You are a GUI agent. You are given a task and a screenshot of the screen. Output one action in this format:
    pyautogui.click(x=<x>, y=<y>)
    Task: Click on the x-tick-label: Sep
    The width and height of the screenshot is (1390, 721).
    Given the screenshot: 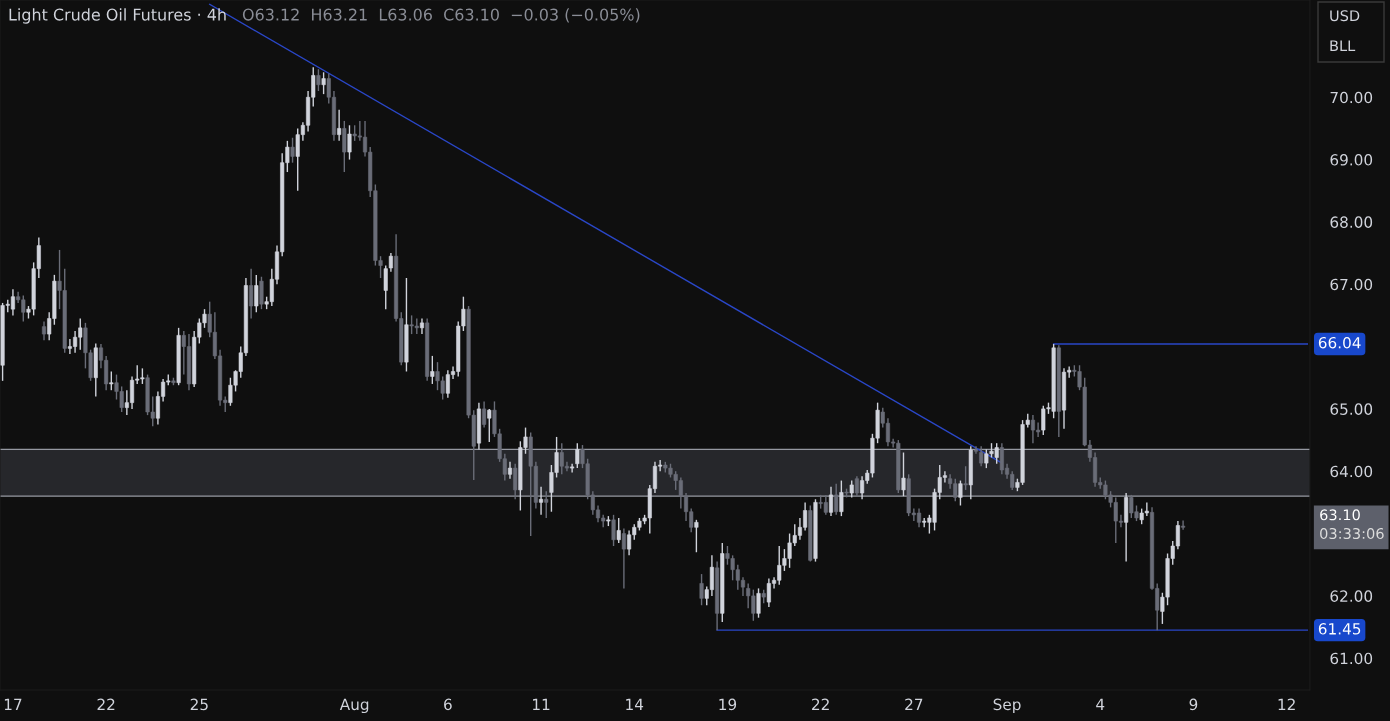 What is the action you would take?
    pyautogui.click(x=1007, y=706)
    